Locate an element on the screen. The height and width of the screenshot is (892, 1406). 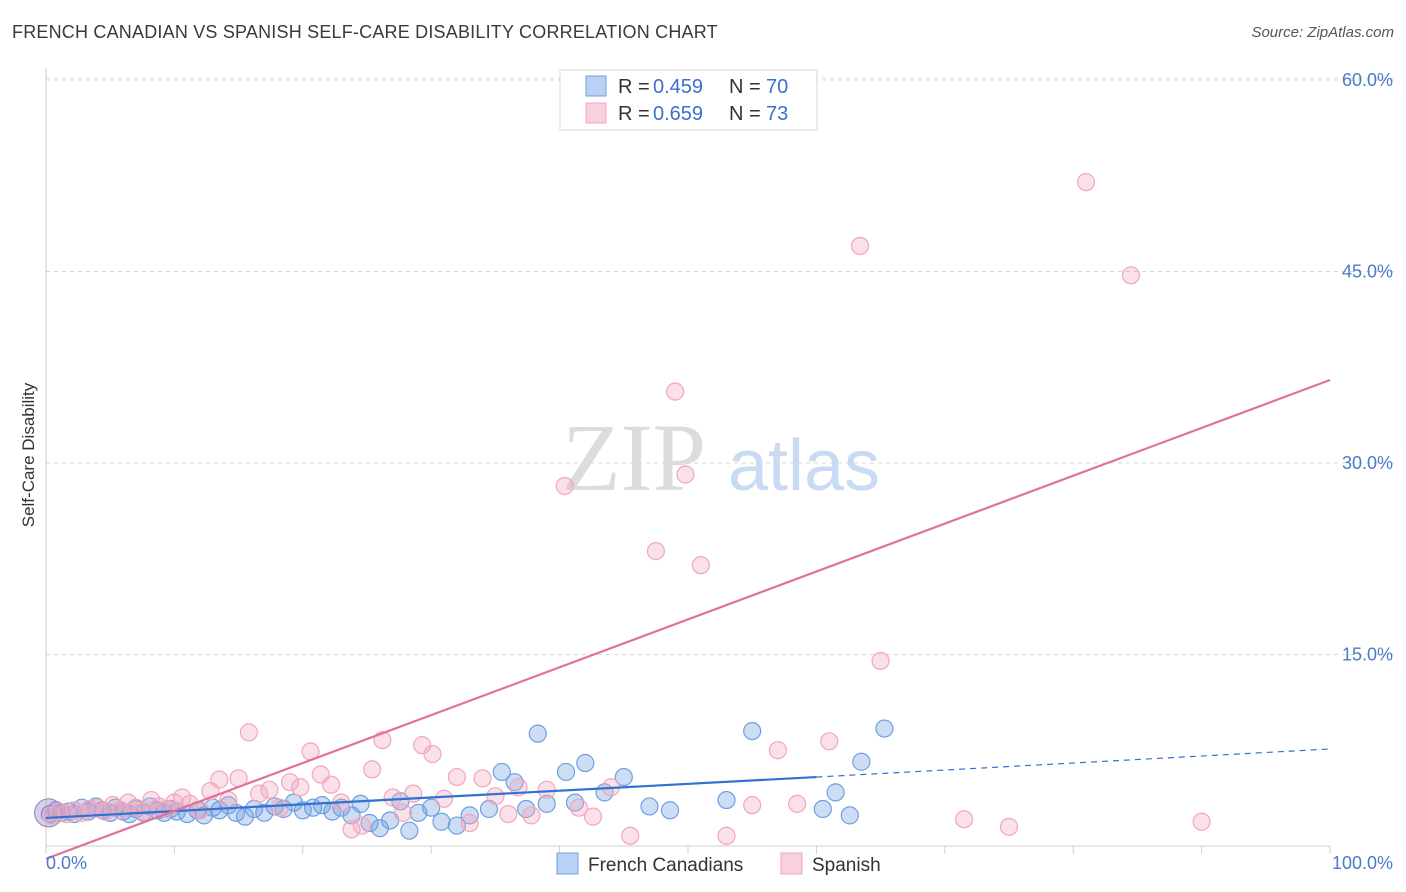
watermark-zip: ZIP is located at coordinates (634, 457).